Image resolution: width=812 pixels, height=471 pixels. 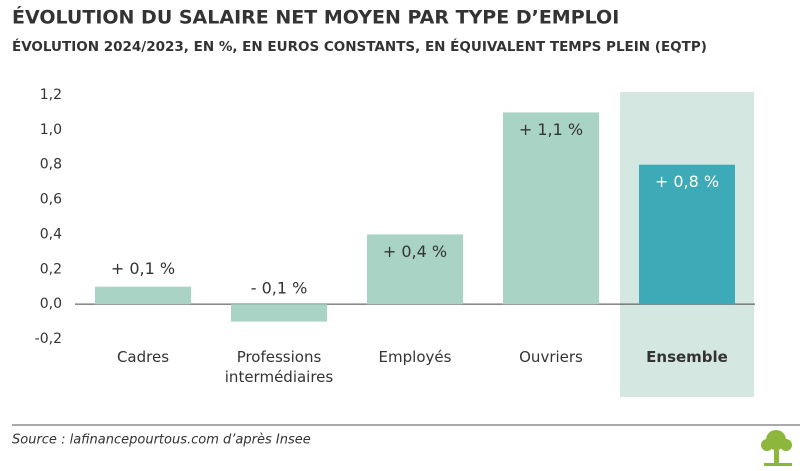 What do you see at coordinates (51, 304) in the screenshot?
I see `y-tick-label: 0,0` at bounding box center [51, 304].